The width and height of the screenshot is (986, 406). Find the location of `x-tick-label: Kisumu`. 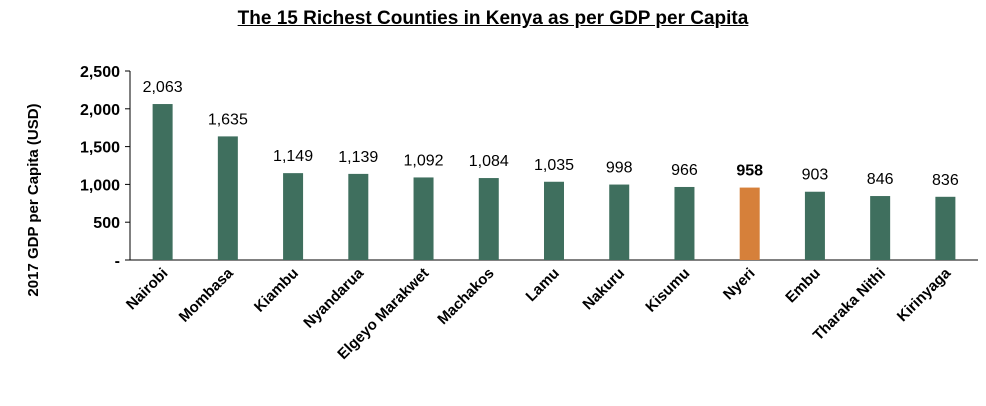

x-tick-label: Kisumu is located at coordinates (667, 290).